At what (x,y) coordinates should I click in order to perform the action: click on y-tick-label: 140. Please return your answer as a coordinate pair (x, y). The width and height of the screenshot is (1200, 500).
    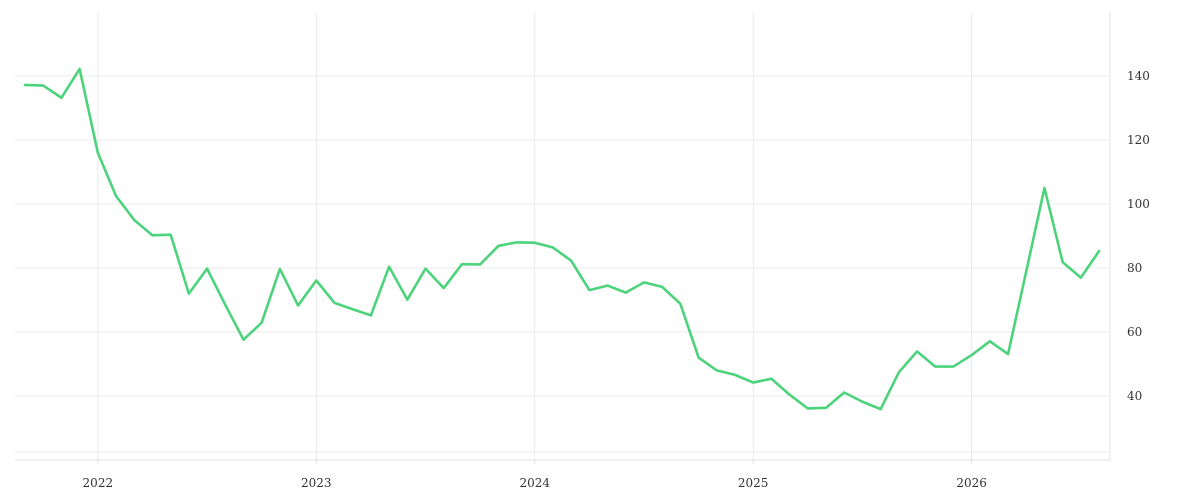
    Looking at the image, I should click on (1138, 76).